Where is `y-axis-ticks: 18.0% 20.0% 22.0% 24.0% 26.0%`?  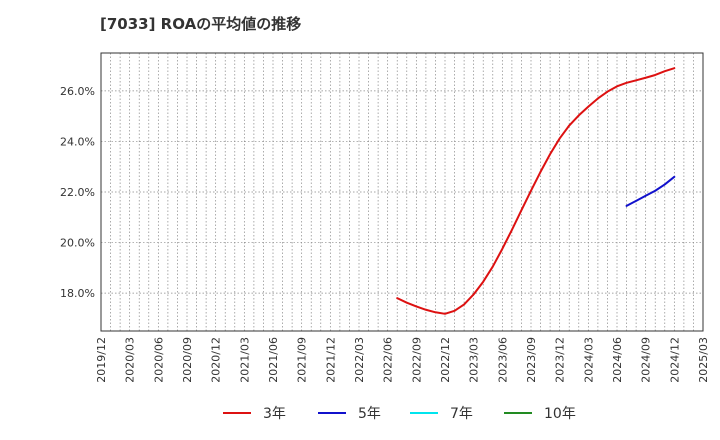 y-axis-ticks: 18.0% 20.0% 22.0% 24.0% 26.0% is located at coordinates (77, 192).